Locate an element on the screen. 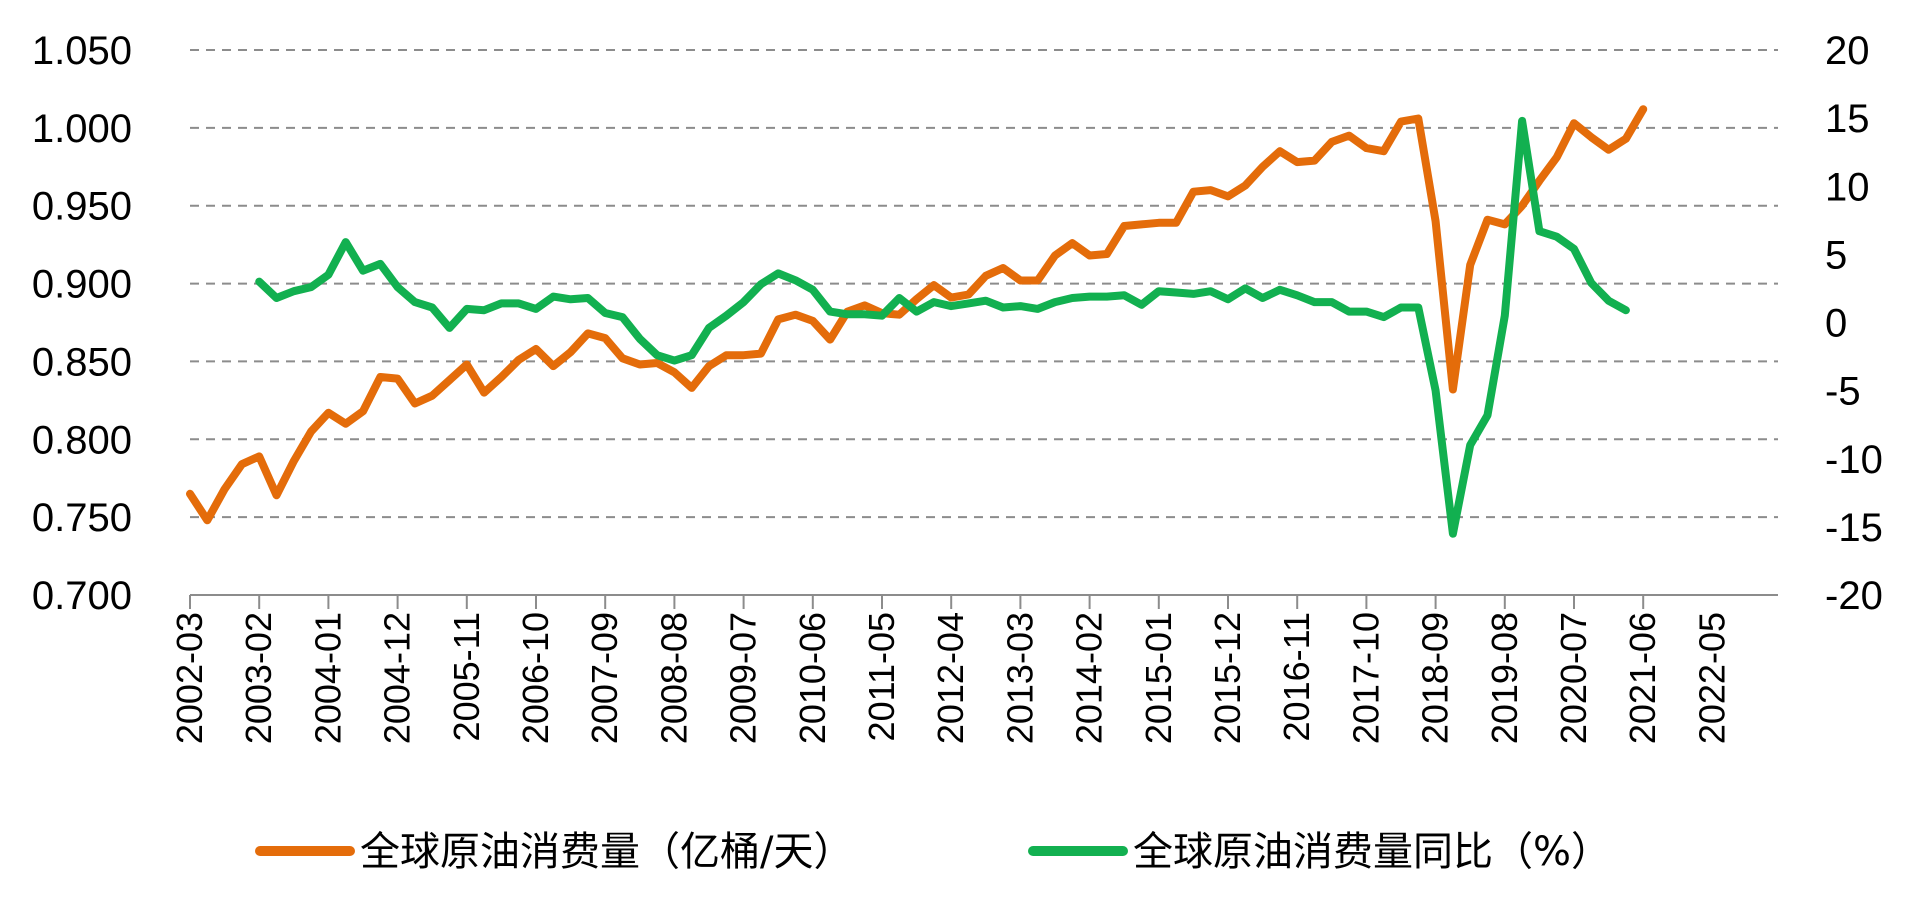 The width and height of the screenshot is (1911, 921). legend-label-consumption: 全球原油消费量（亿桶/天） is located at coordinates (606, 852).